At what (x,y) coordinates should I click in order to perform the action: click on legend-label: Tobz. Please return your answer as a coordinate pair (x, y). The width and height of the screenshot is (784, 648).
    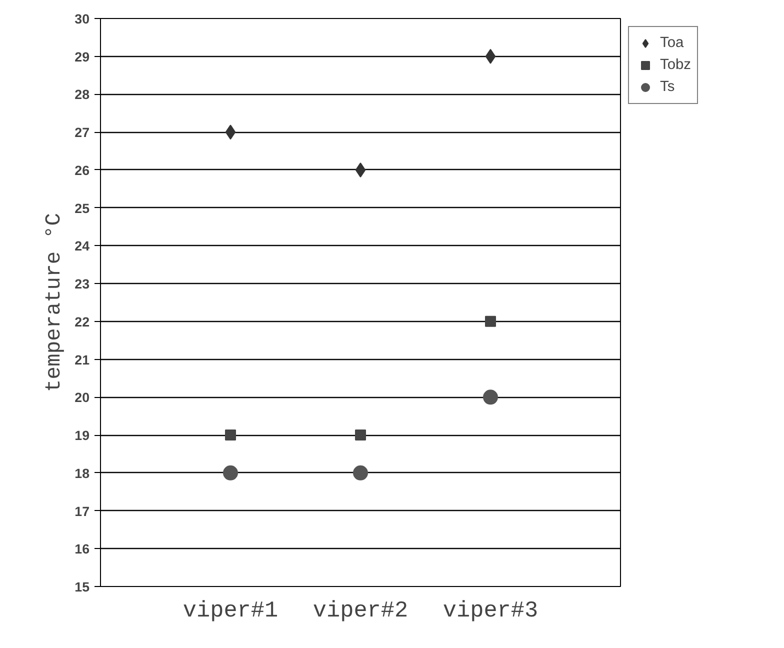
    Looking at the image, I should click on (675, 65).